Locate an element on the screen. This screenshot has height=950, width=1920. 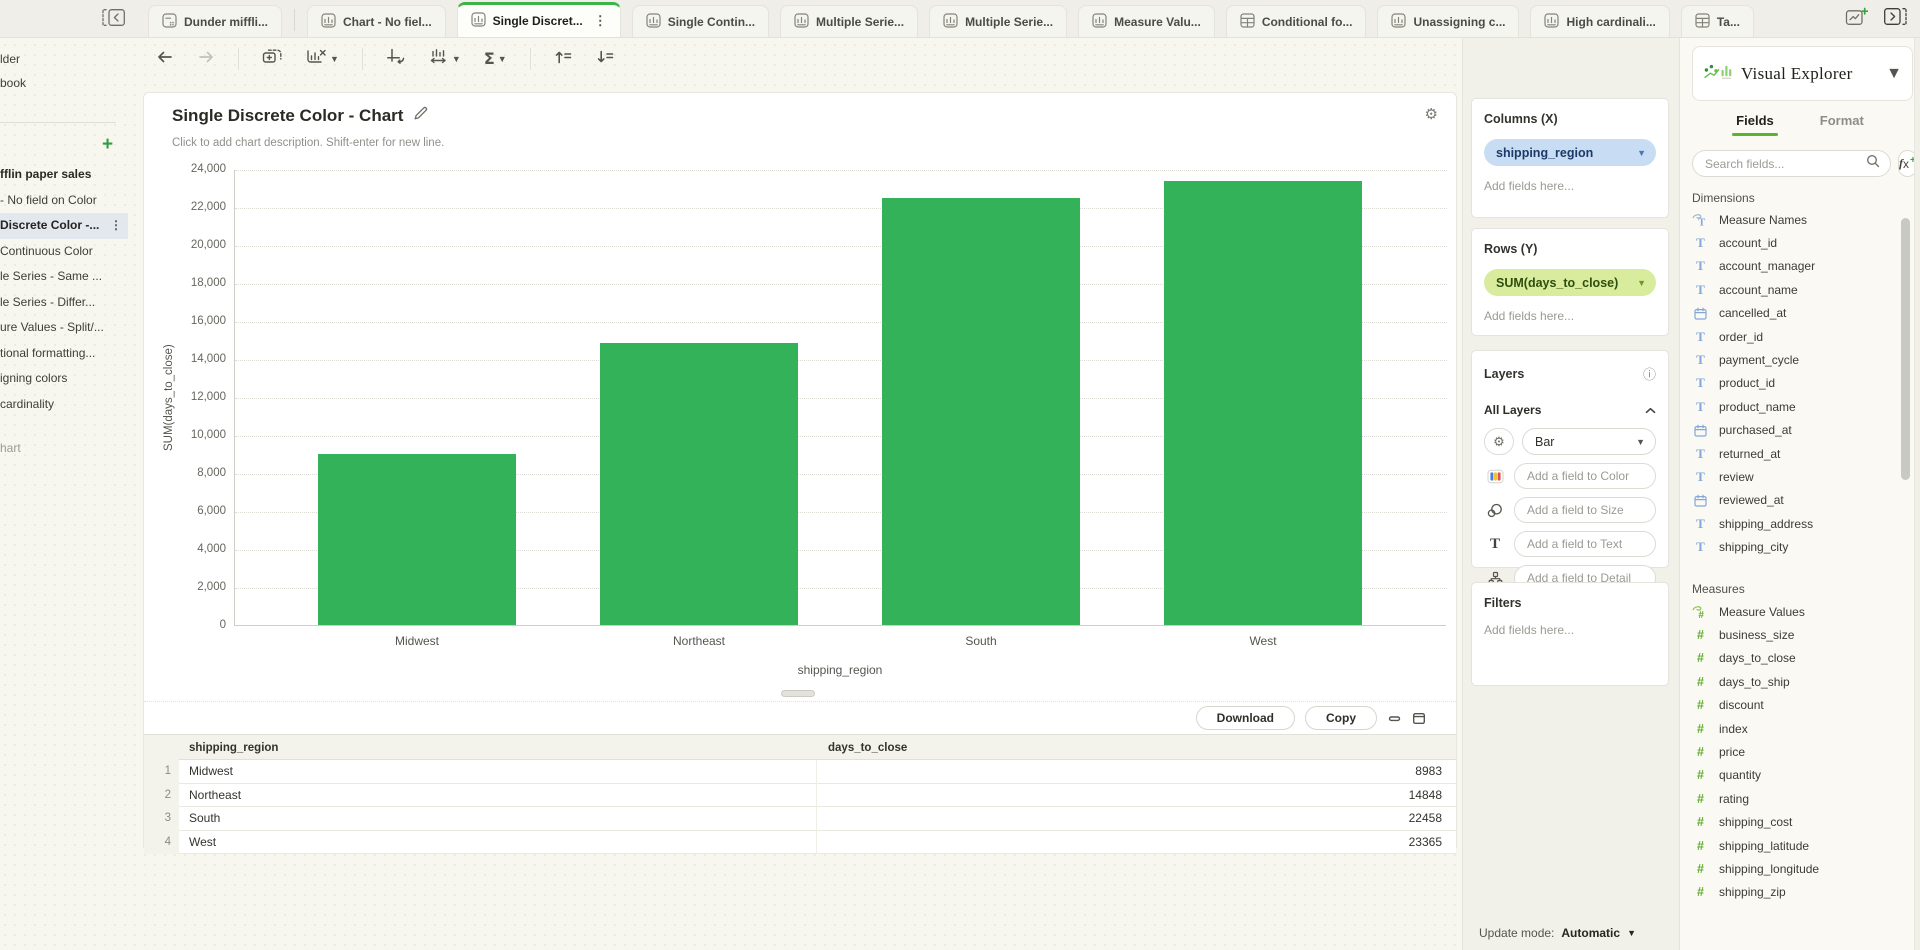
panel-scrollbar-track is located at coordinates (1917, 494).